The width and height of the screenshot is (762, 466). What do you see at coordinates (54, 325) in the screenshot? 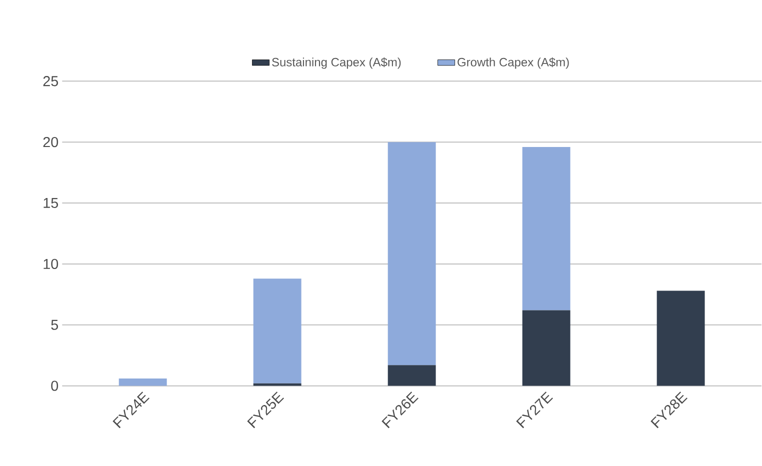
I see `y-tick-label: 5` at bounding box center [54, 325].